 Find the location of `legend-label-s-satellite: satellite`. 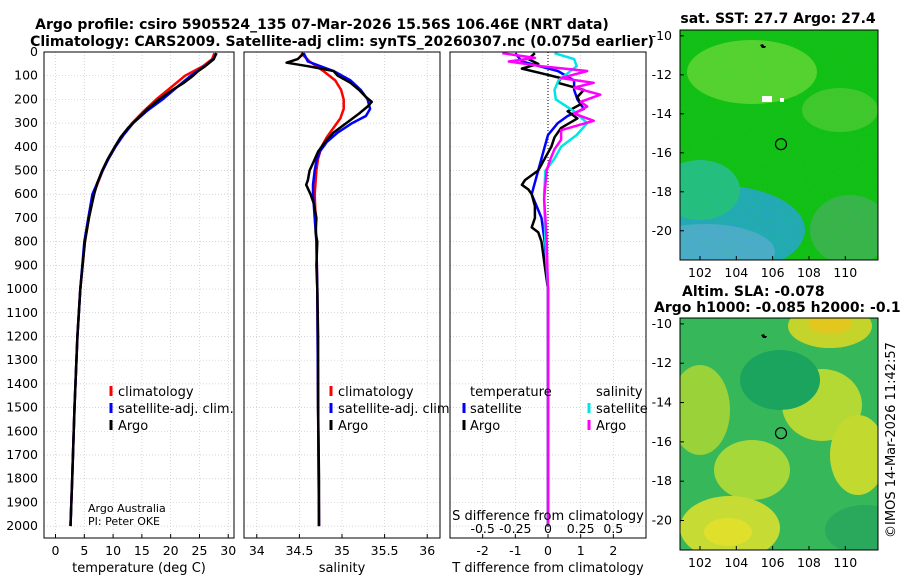

legend-label-s-satellite: satellite is located at coordinates (622, 409).